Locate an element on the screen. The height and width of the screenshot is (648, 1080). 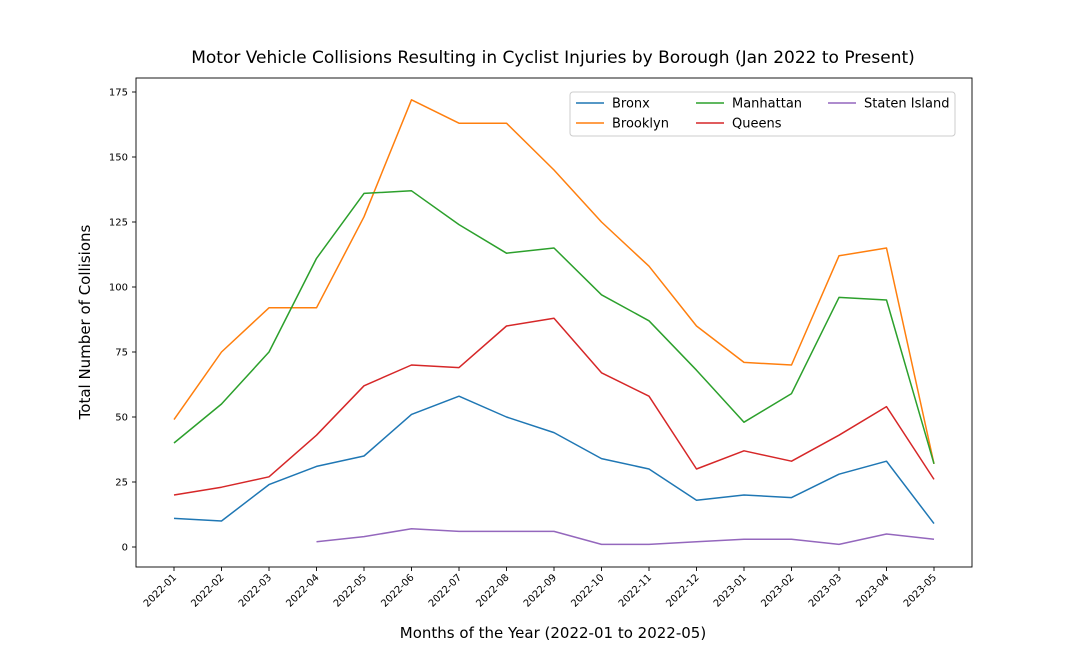
x-tick-label: 2023-04 is located at coordinates (872, 590).